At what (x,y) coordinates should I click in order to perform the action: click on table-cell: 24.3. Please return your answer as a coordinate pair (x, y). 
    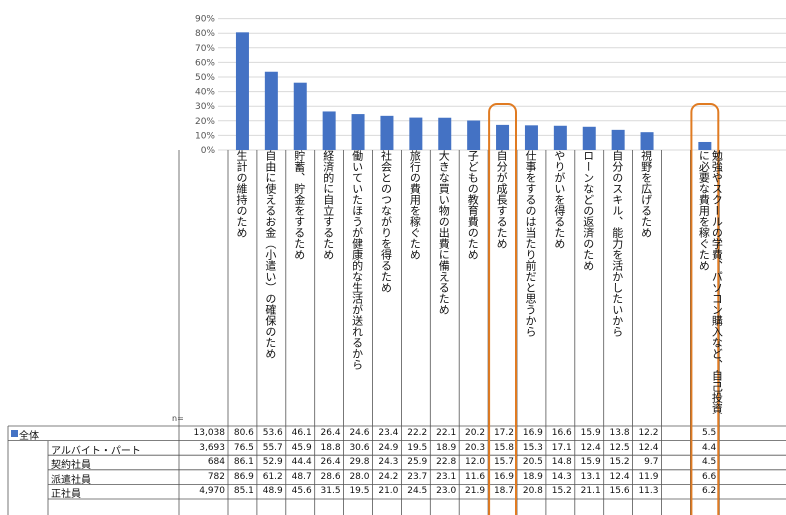
    Looking at the image, I should click on (388, 462).